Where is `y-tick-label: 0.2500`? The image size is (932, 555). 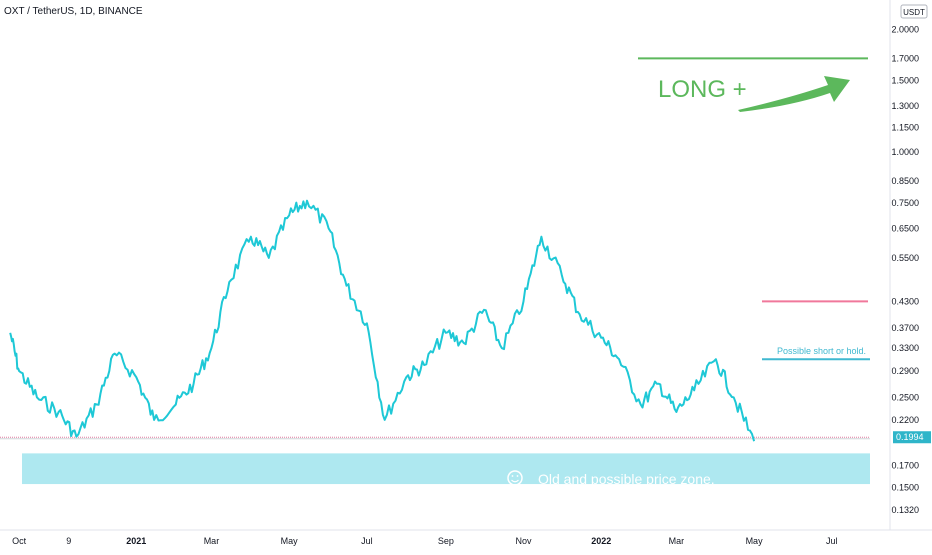 y-tick-label: 0.2500 is located at coordinates (905, 397).